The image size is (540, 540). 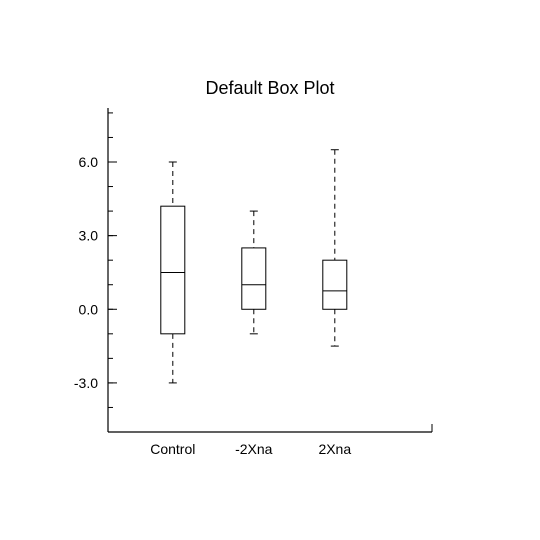 What do you see at coordinates (86, 383) in the screenshot?
I see `y-tick-label: -3.0` at bounding box center [86, 383].